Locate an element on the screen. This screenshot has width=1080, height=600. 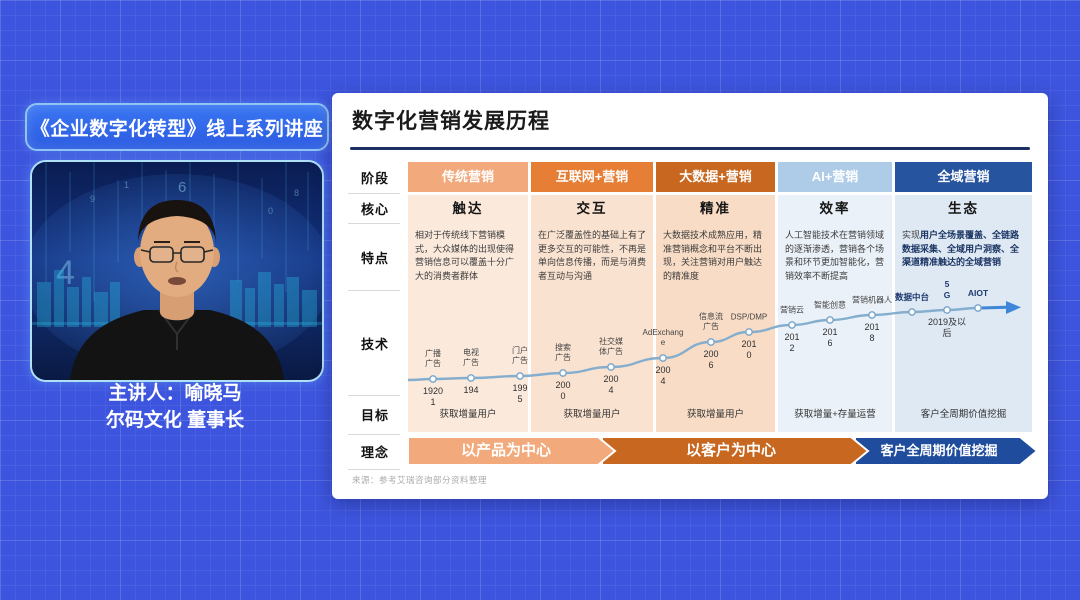
glasses is located at coordinates (177, 254).